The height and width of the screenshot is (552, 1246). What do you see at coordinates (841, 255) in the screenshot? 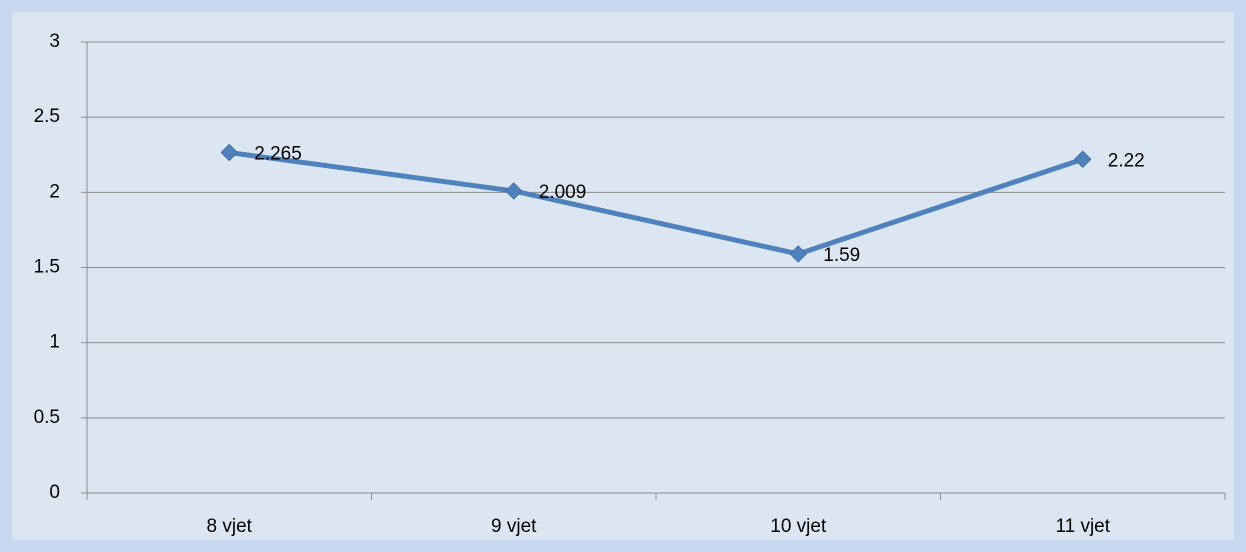
I see `data-label: 1.59` at bounding box center [841, 255].